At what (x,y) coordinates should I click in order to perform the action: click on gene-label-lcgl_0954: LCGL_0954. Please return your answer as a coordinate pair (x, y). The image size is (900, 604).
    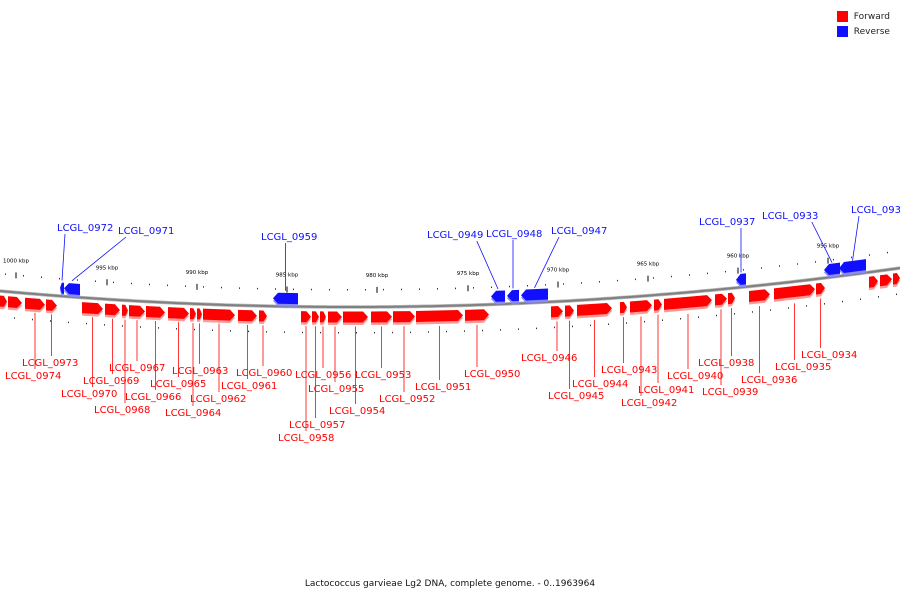
    Looking at the image, I should click on (357, 411).